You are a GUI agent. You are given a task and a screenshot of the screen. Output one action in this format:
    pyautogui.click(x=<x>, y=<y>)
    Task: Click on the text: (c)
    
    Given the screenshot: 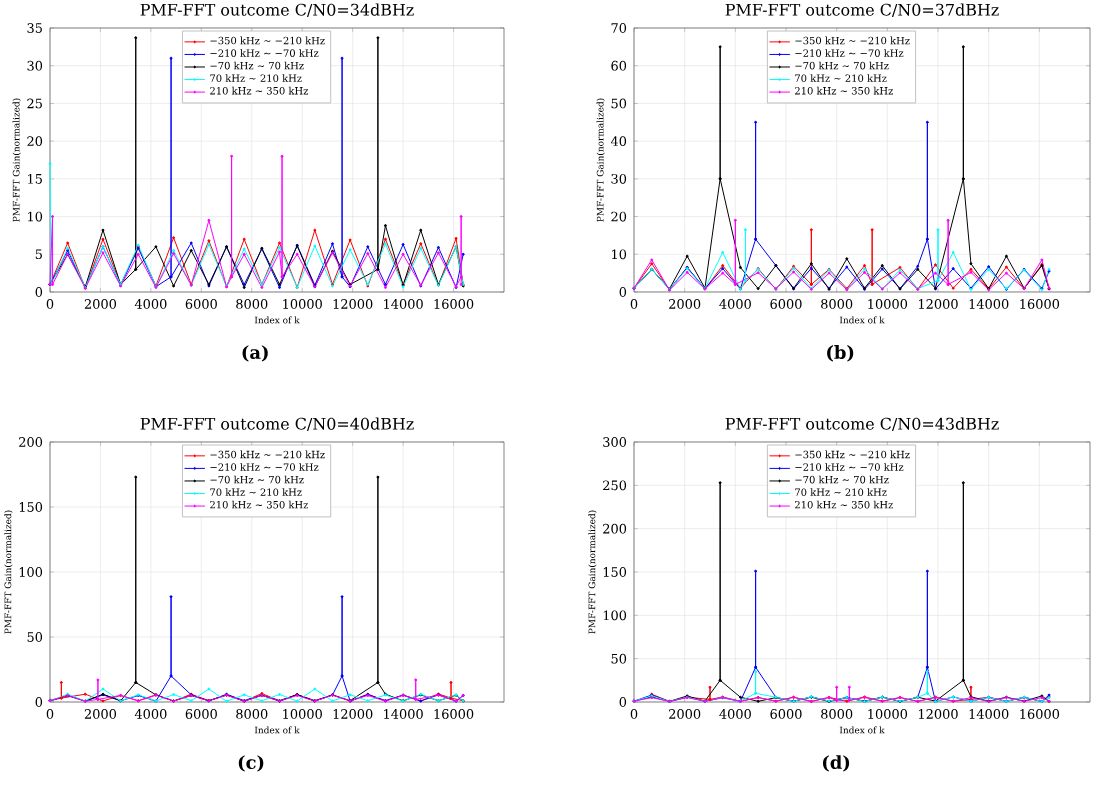 What is the action you would take?
    pyautogui.click(x=251, y=763)
    